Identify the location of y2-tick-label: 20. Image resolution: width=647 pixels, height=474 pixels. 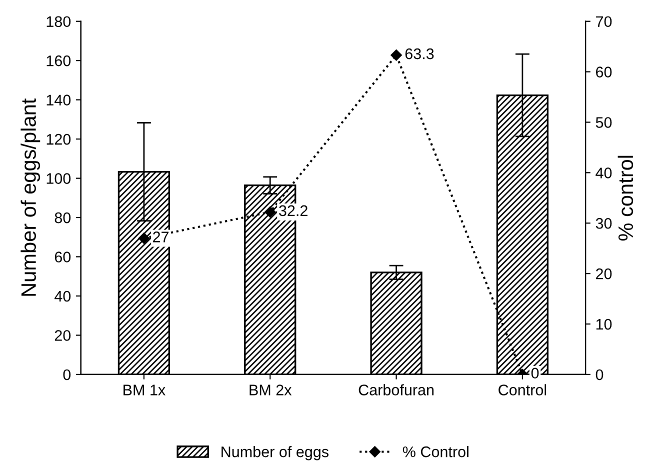
(604, 274).